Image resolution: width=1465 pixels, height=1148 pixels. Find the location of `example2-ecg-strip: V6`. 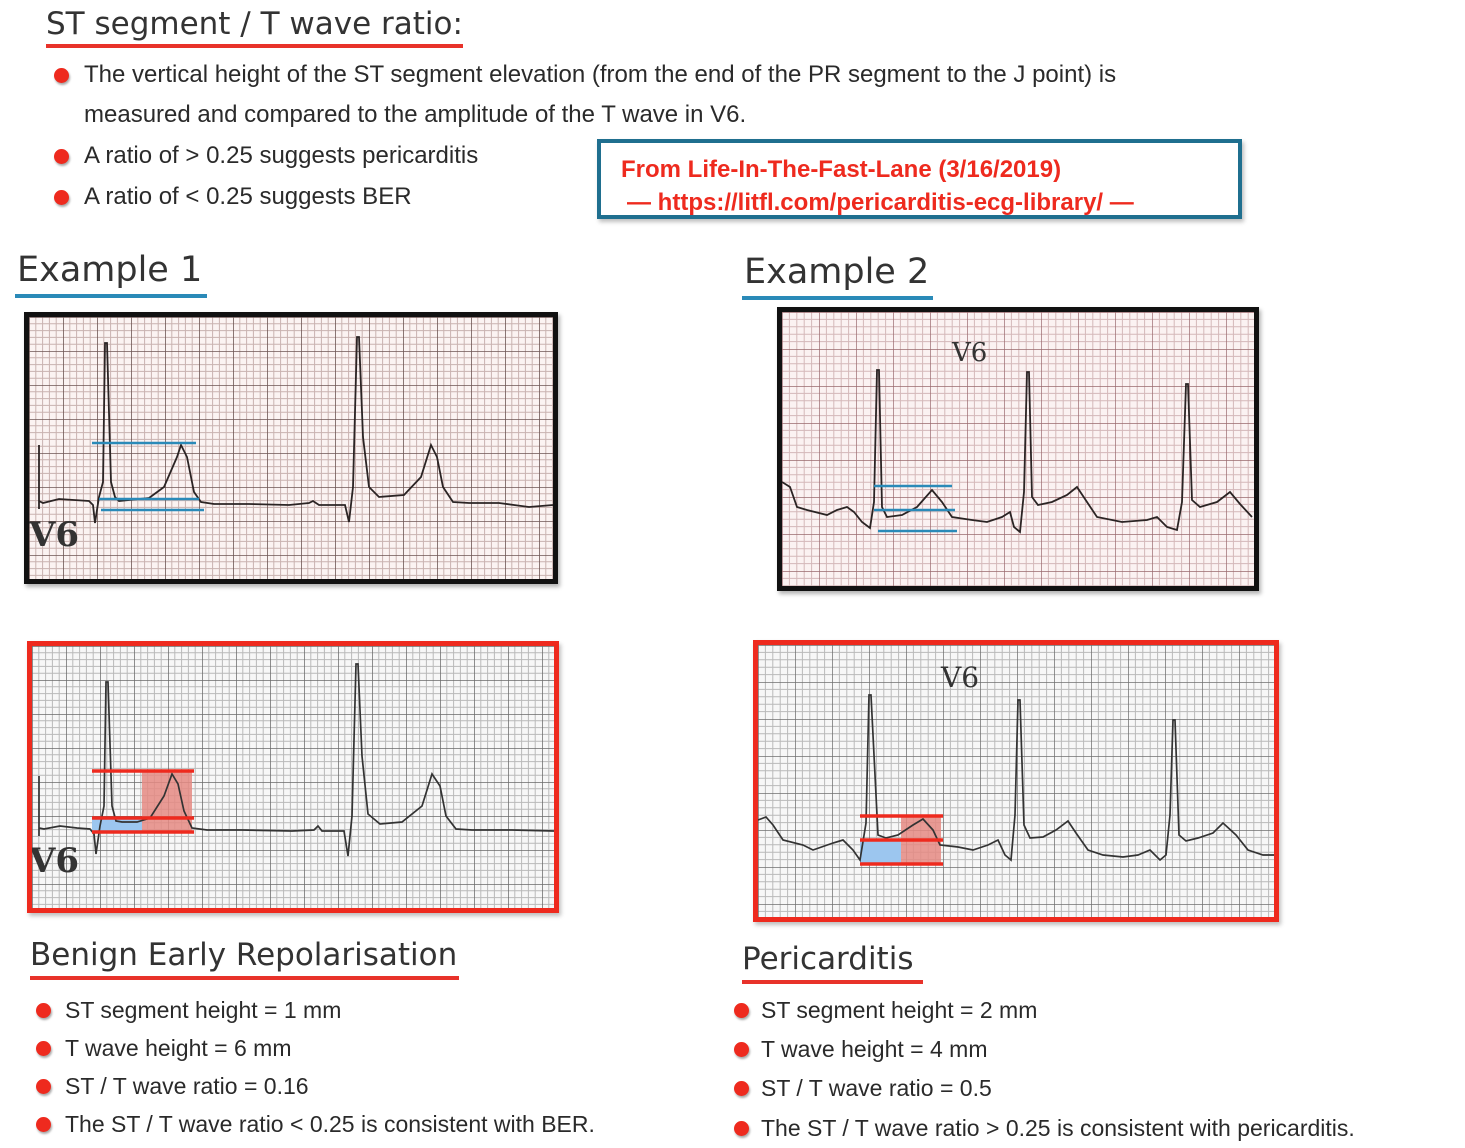

example2-ecg-strip: V6 is located at coordinates (1018, 449).